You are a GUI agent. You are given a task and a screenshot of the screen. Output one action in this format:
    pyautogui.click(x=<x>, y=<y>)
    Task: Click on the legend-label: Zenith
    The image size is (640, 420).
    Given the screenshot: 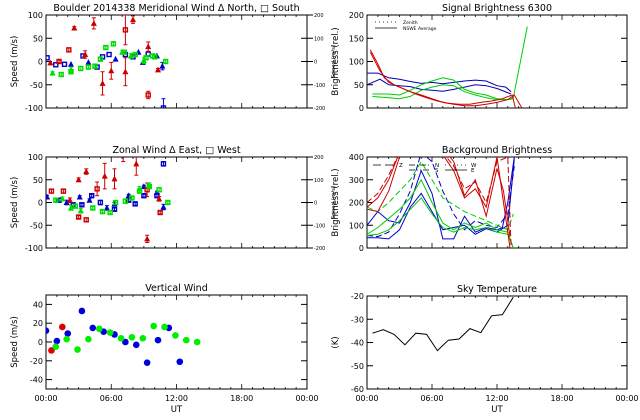 What is the action you would take?
    pyautogui.click(x=410, y=23)
    